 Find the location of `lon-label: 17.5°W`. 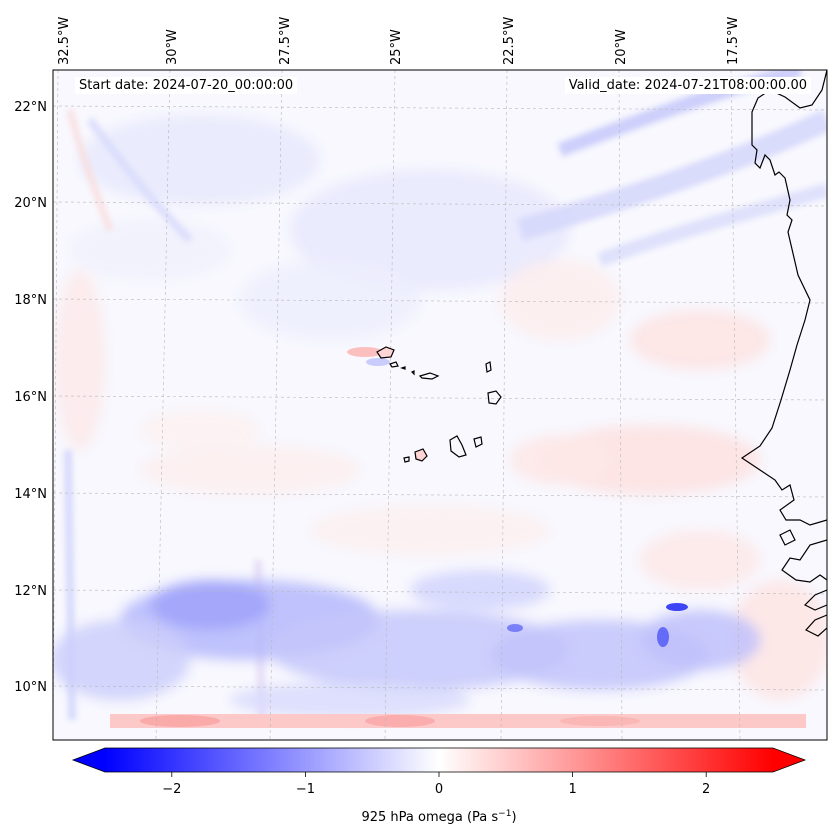

lon-label: 17.5°W is located at coordinates (733, 41).